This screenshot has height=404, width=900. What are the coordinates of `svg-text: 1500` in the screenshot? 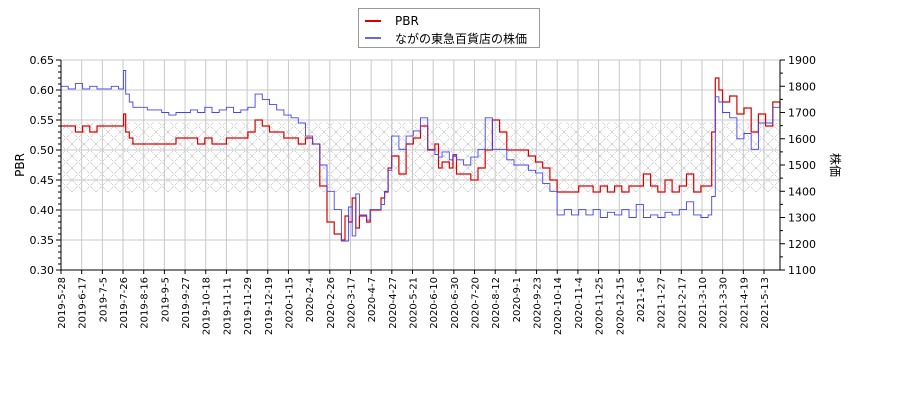 It's located at (802, 165).